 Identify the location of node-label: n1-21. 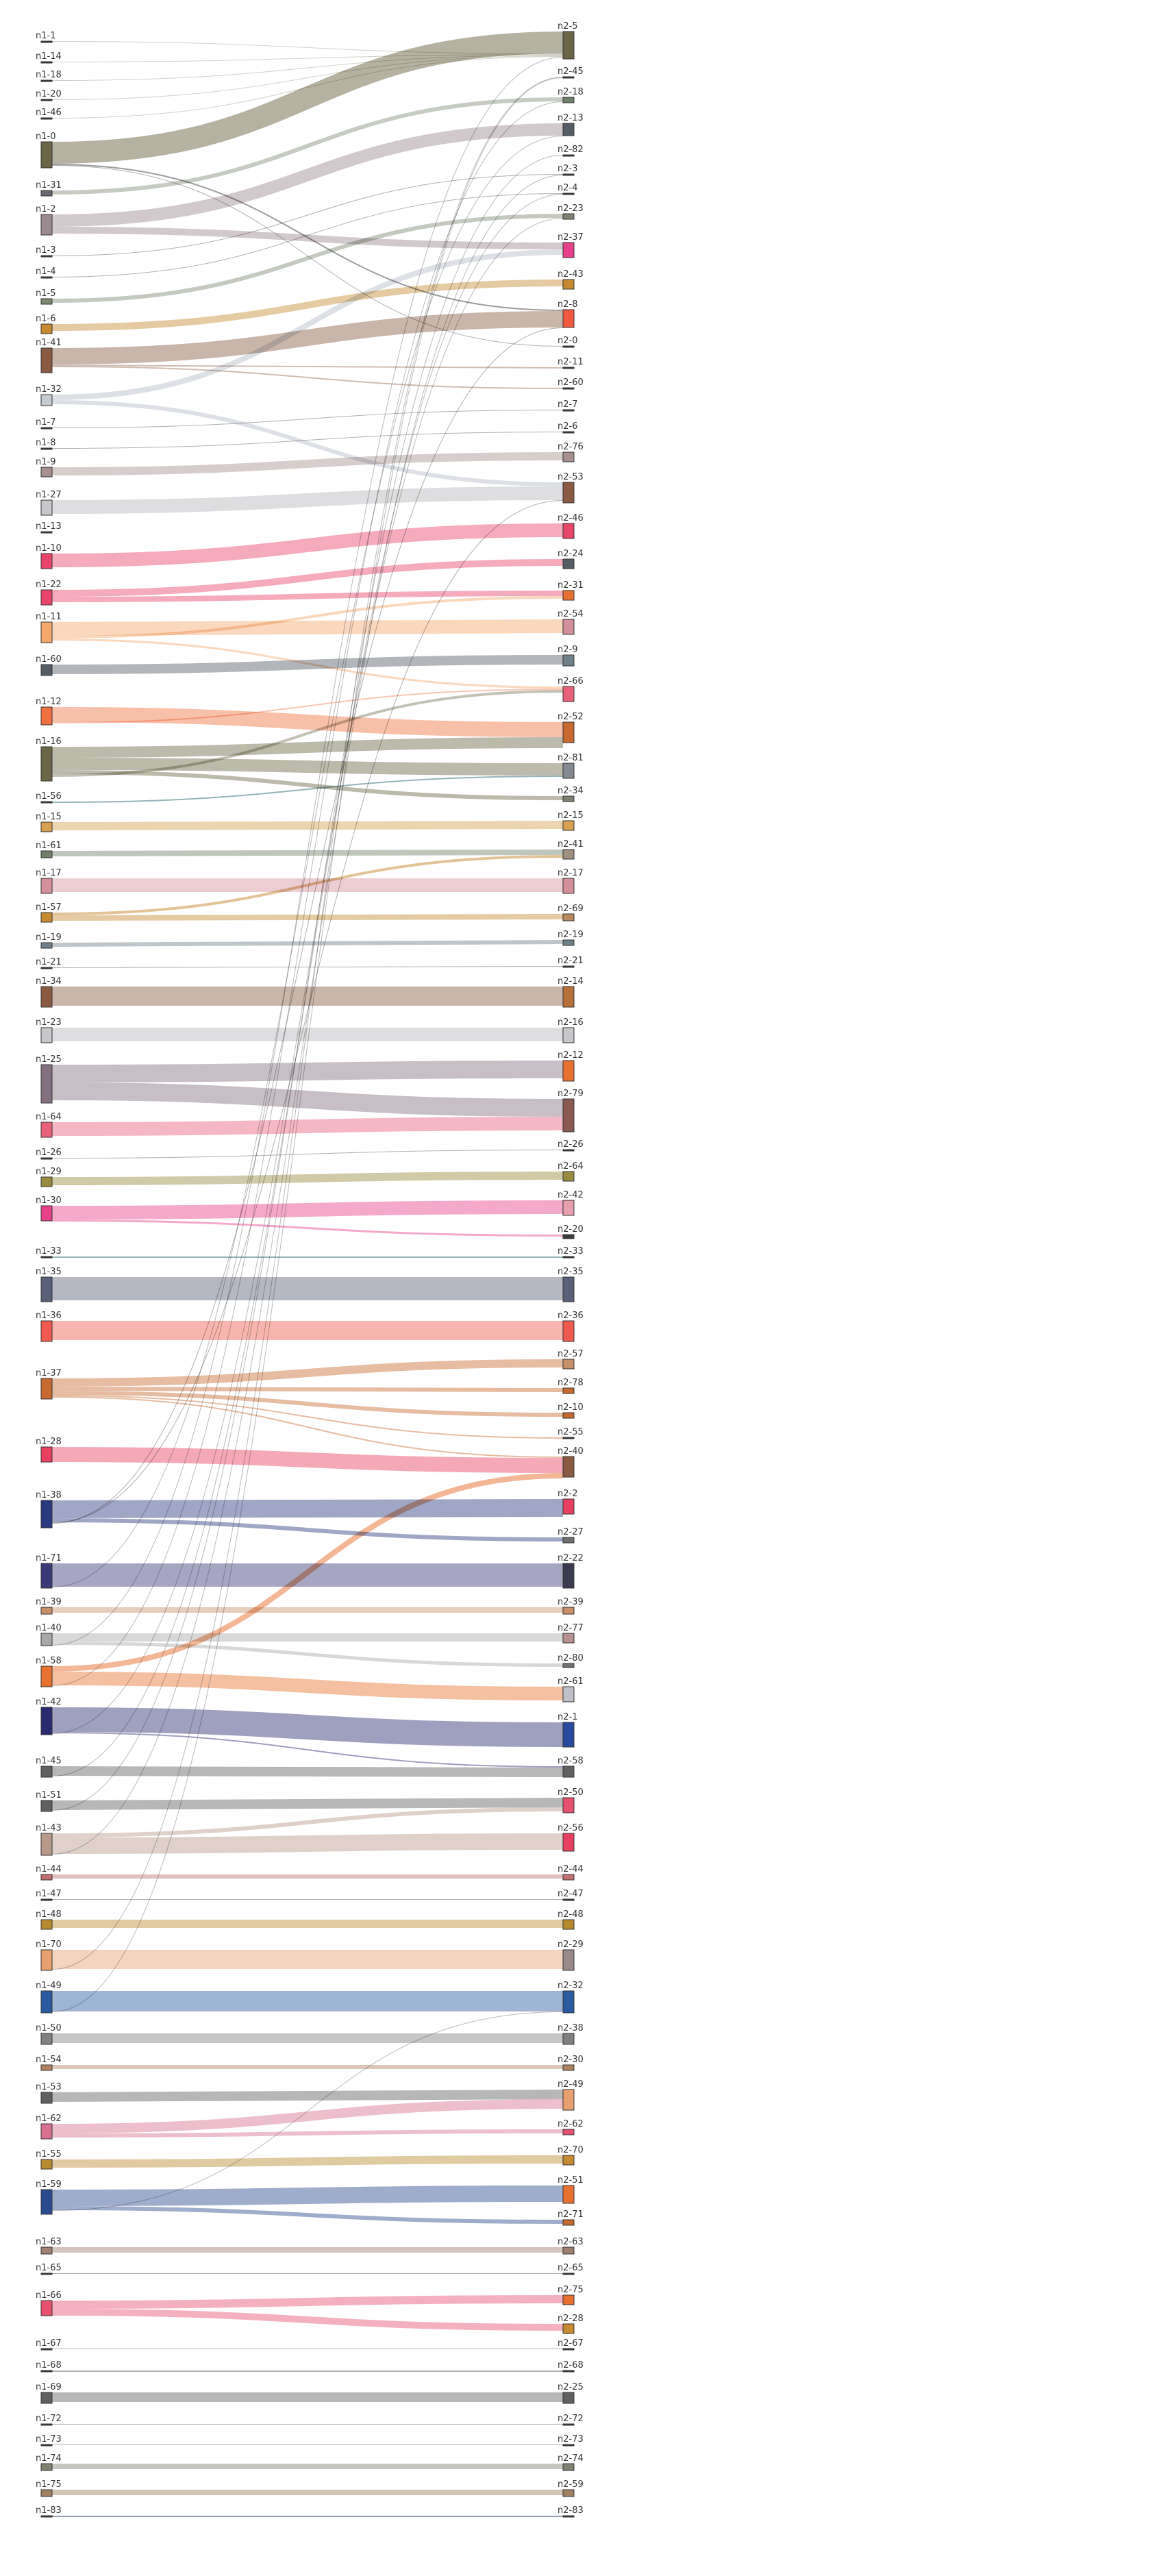
(49, 962).